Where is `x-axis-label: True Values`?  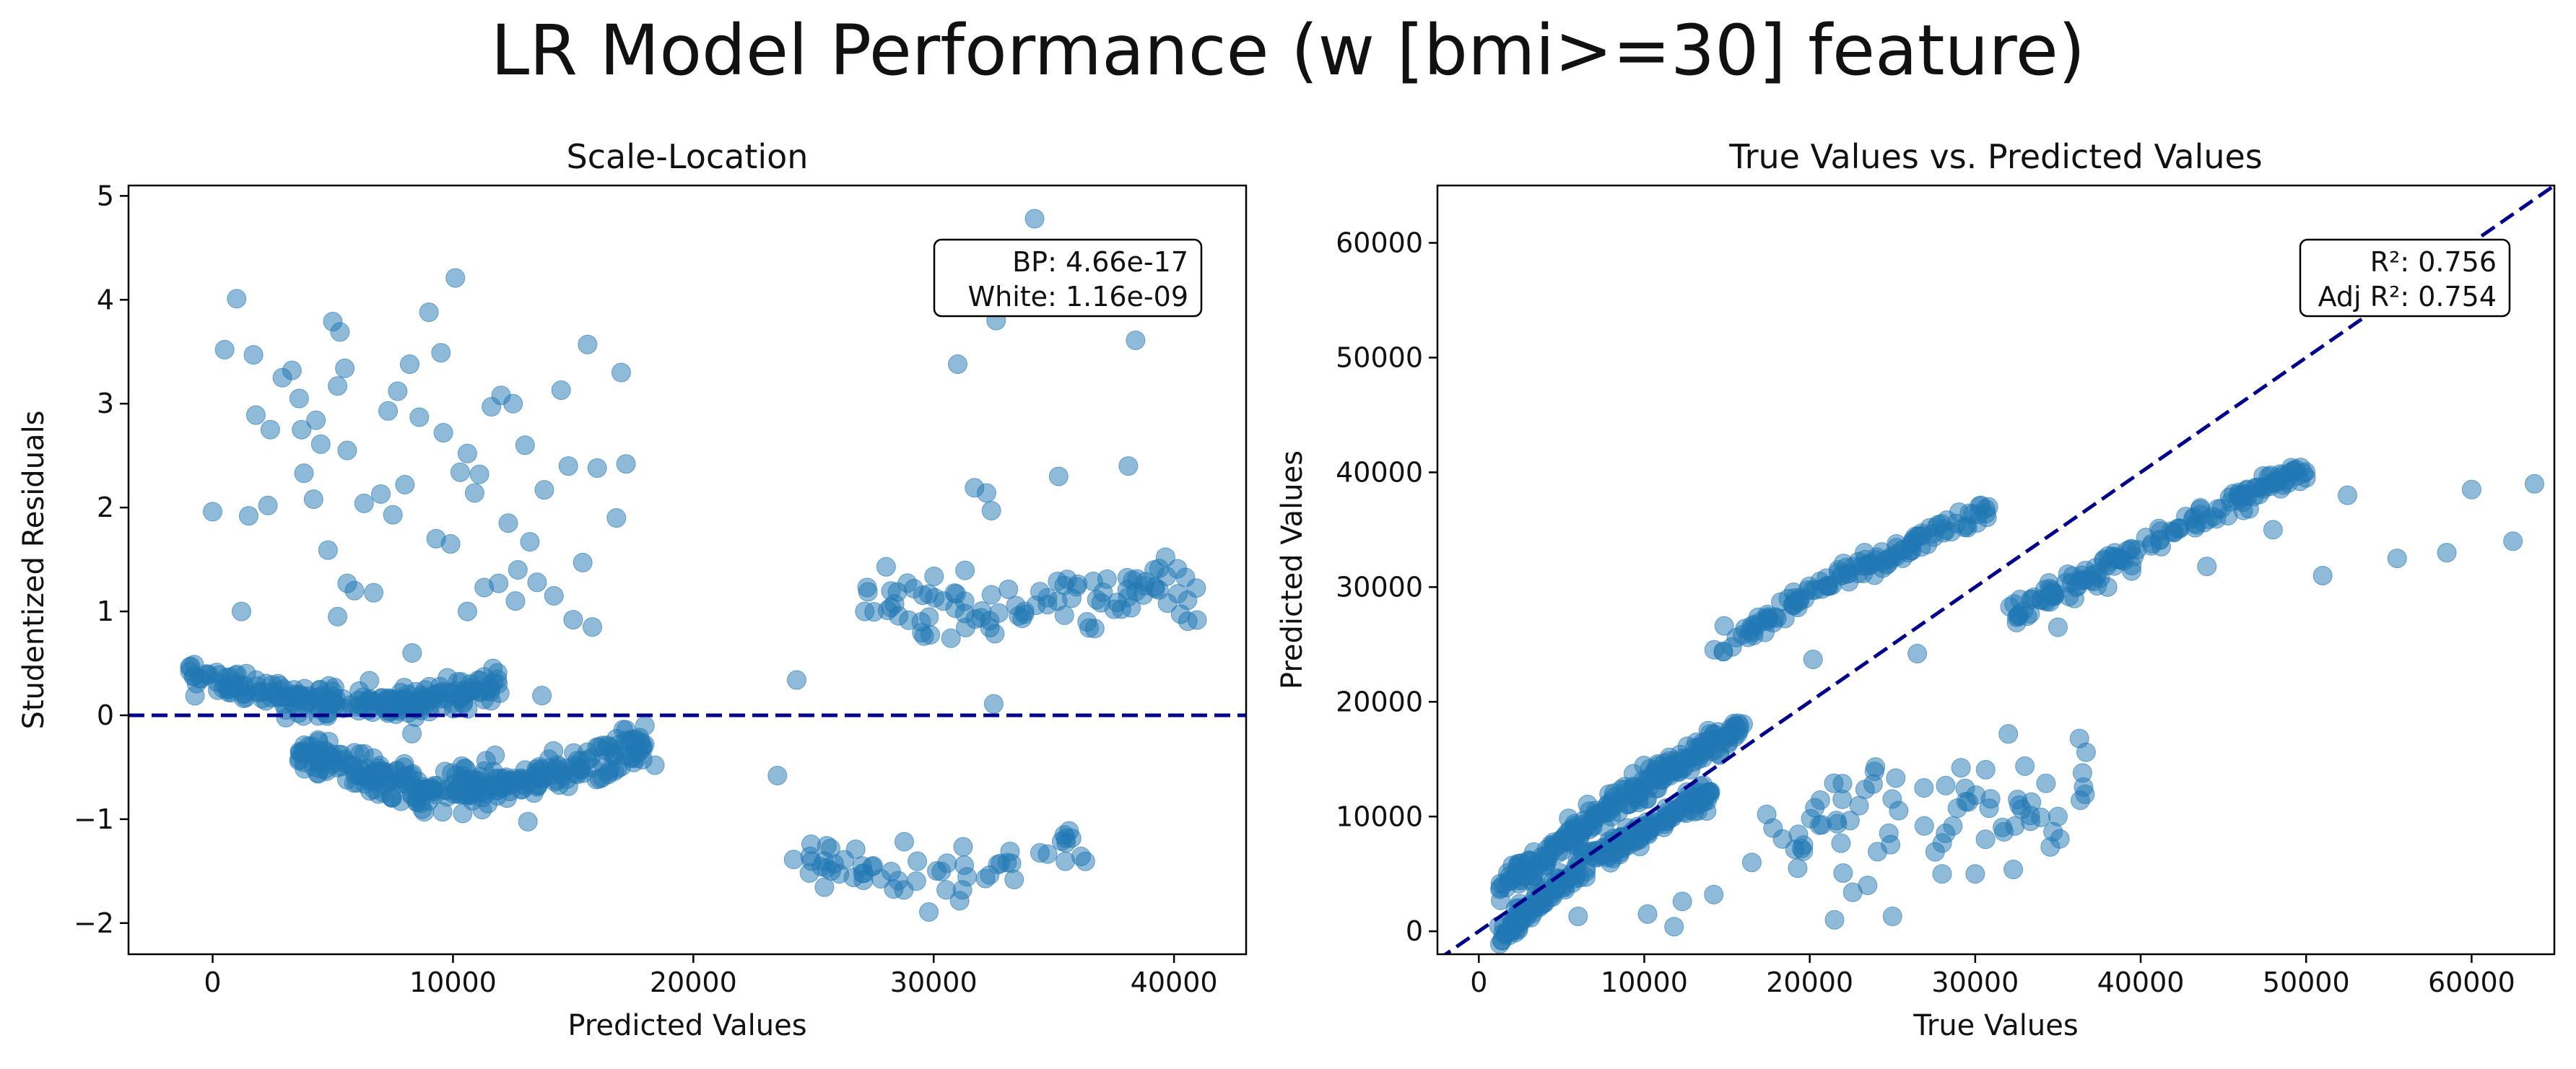 x-axis-label: True Values is located at coordinates (1995, 1025).